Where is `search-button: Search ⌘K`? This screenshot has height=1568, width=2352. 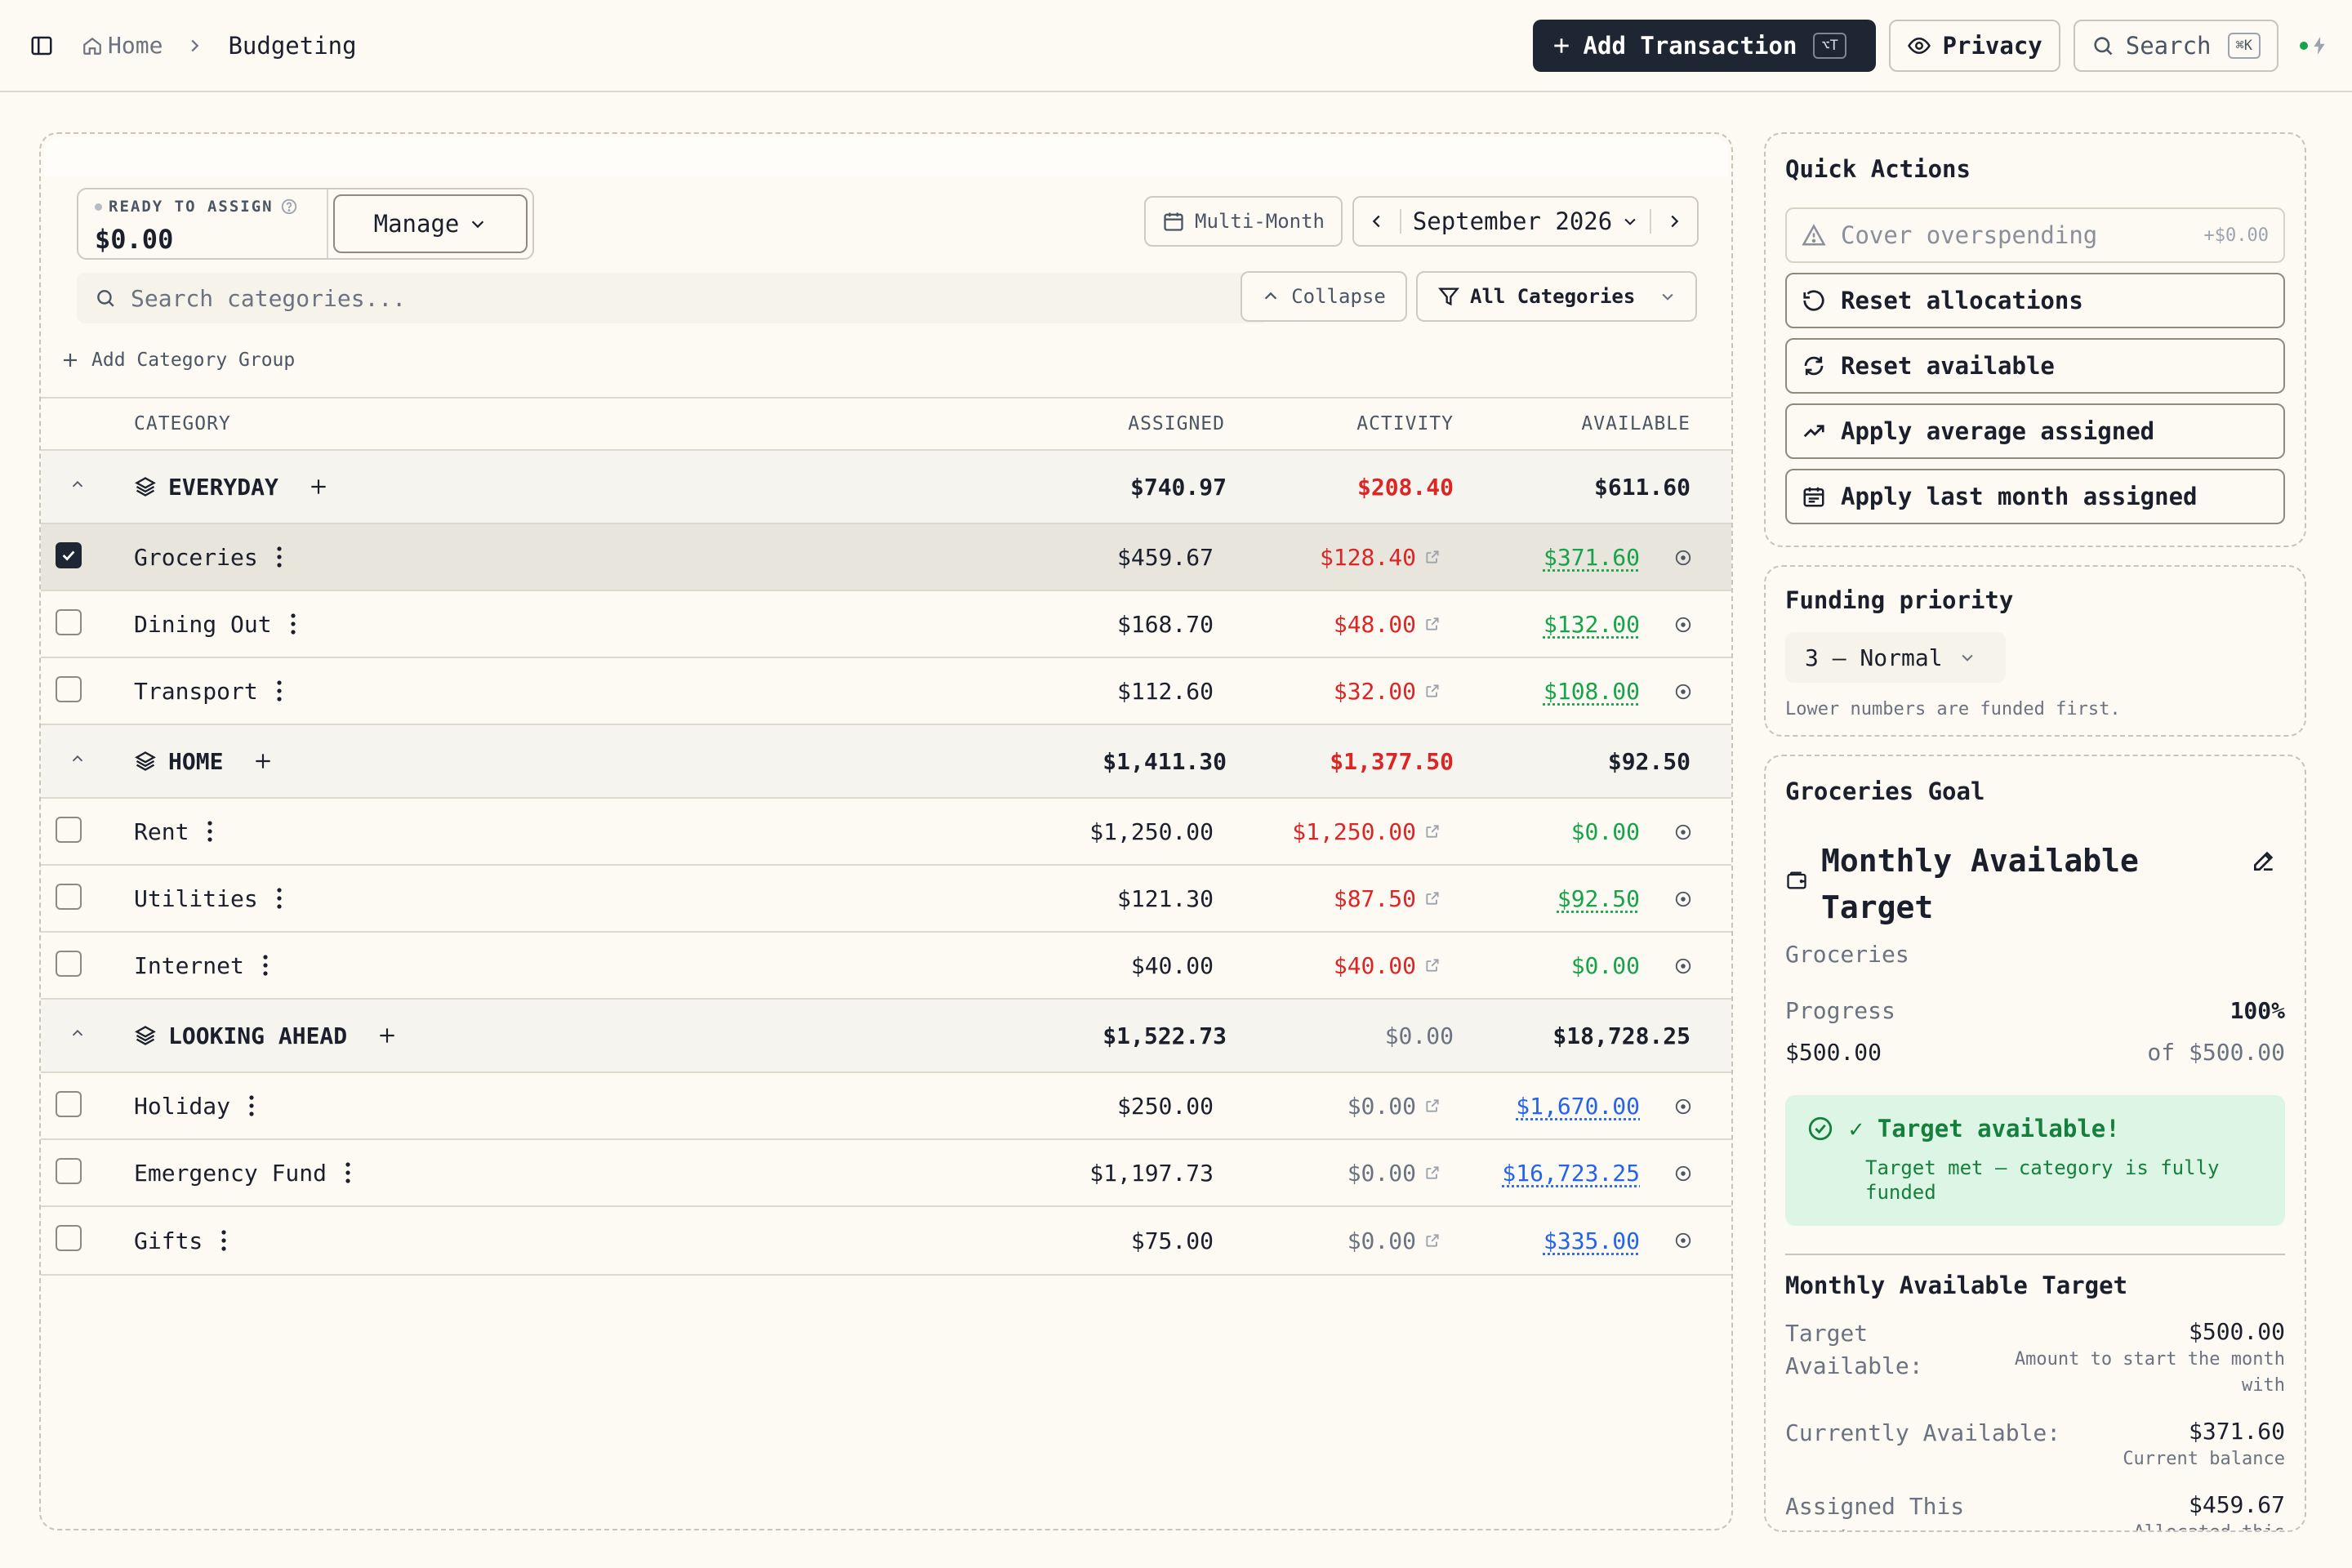
search-button: Search ⌘K is located at coordinates (2175, 46).